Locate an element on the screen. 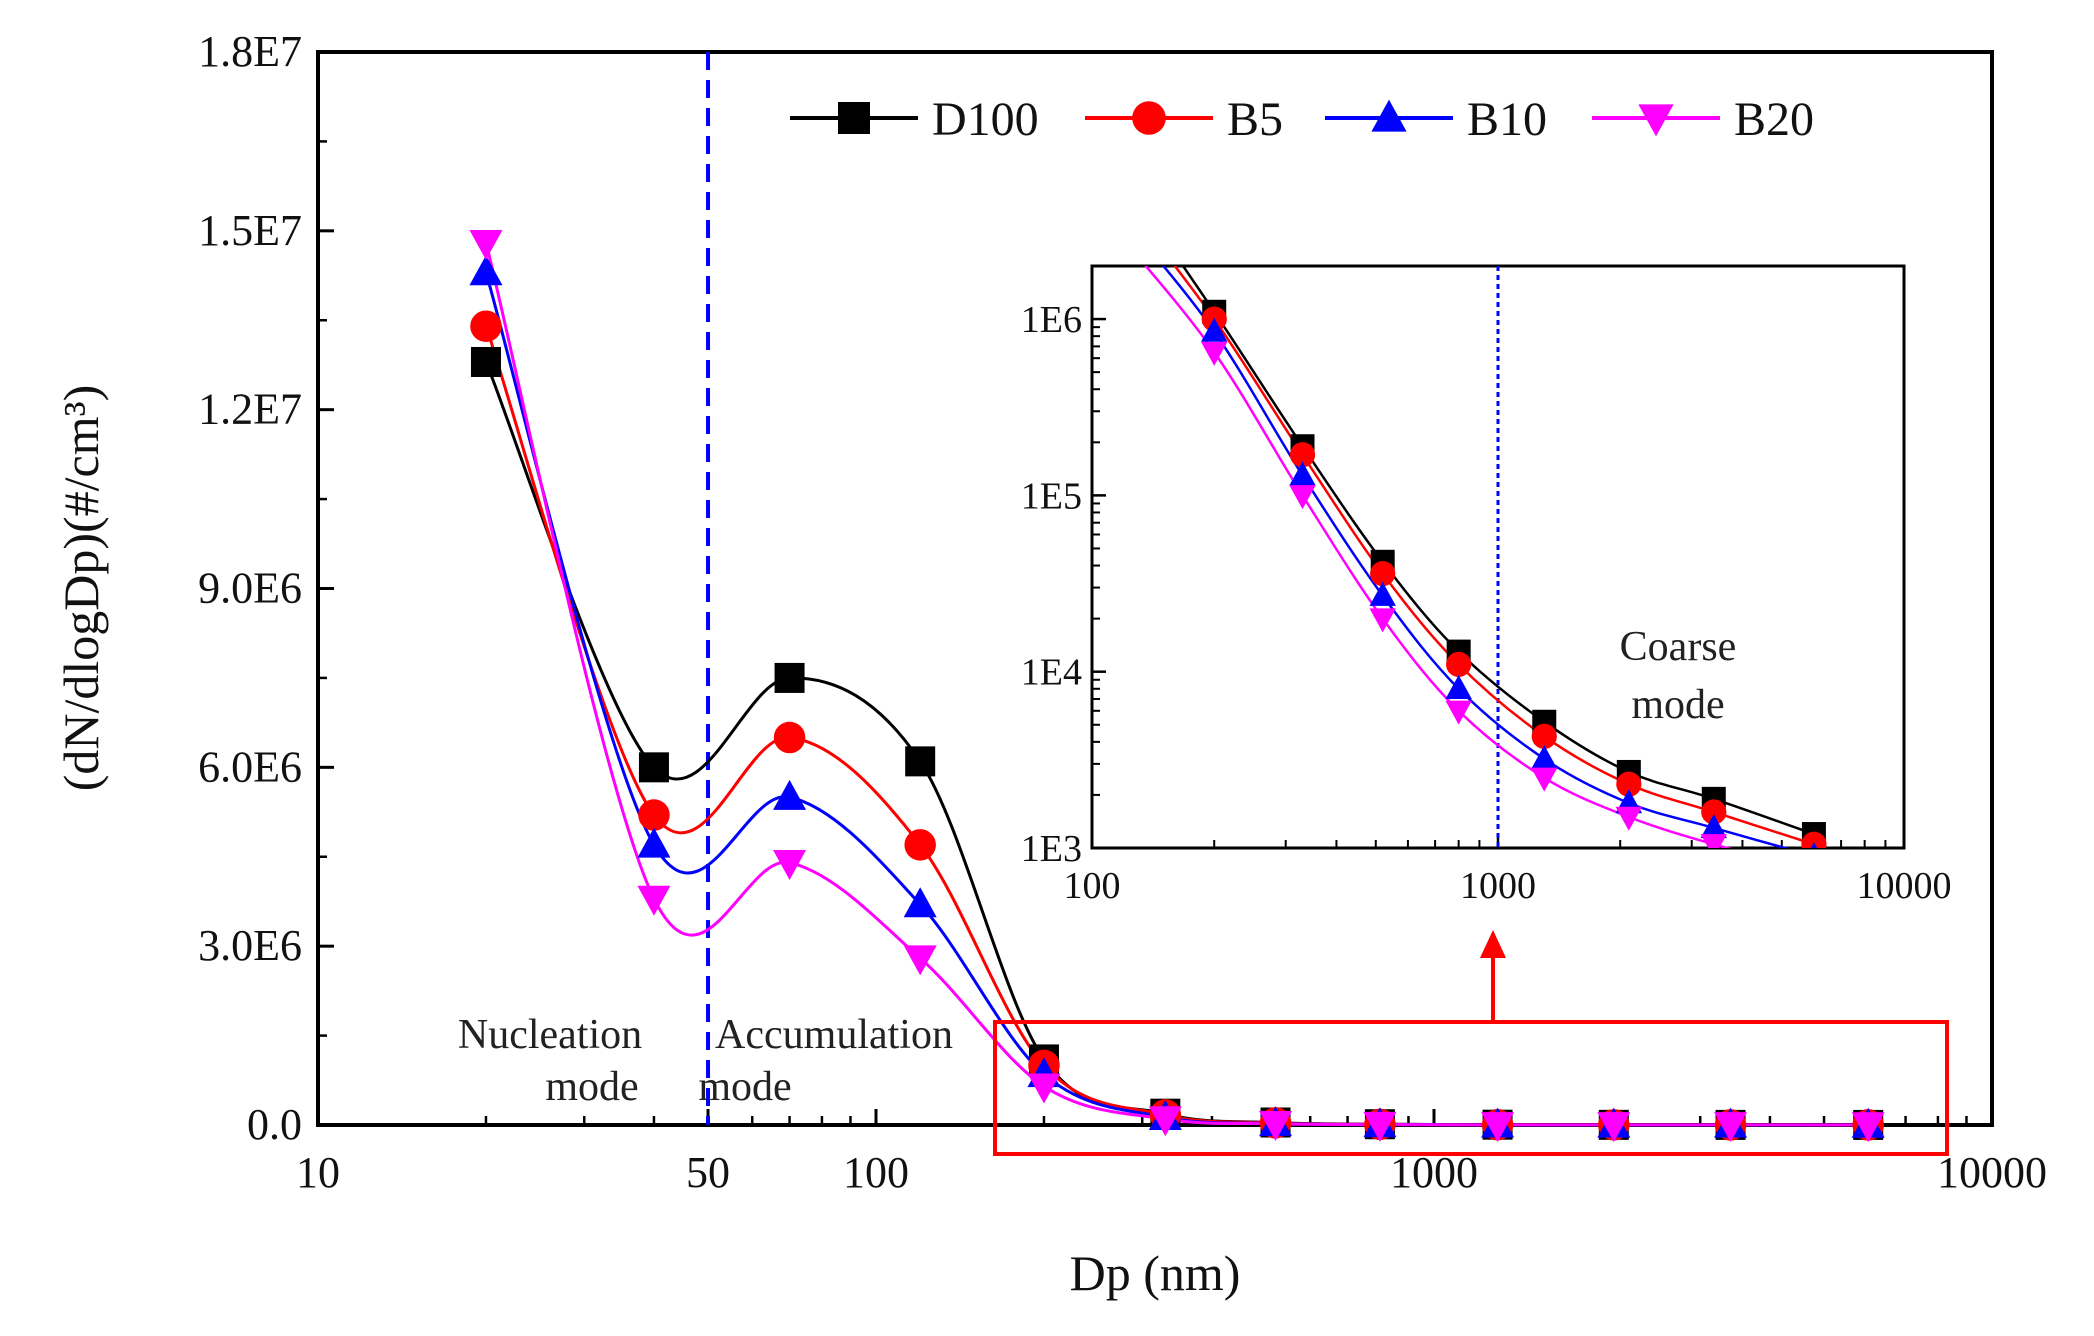  x-tick-label: 10000 is located at coordinates (1992, 1172).